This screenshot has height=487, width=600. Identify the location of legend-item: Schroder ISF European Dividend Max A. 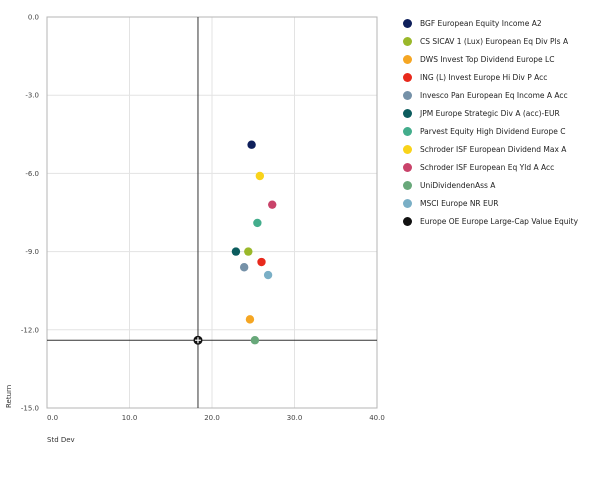
(488, 149).